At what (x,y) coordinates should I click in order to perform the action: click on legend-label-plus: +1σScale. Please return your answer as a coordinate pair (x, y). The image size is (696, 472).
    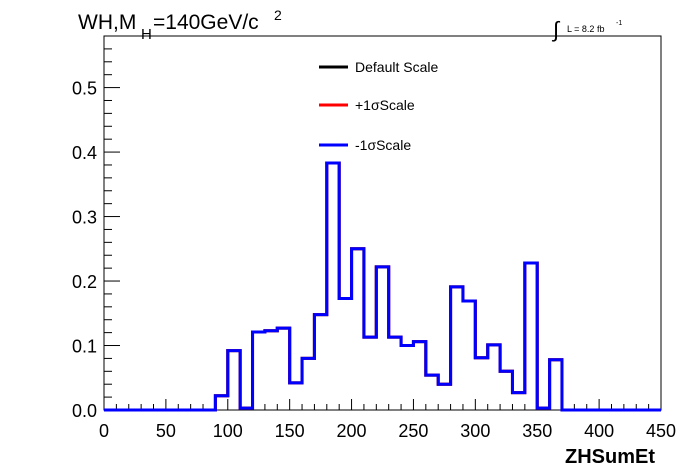
    Looking at the image, I should click on (385, 105).